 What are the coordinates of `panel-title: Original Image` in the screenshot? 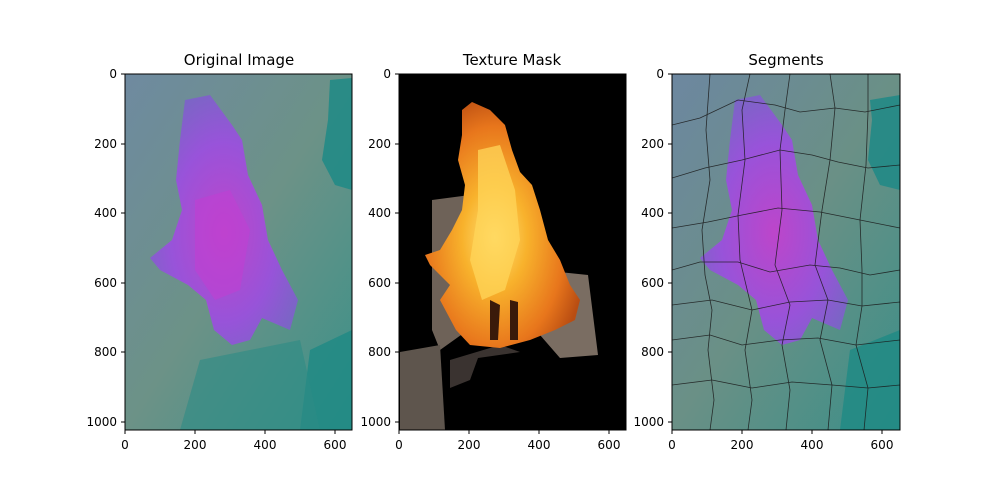 It's located at (239, 60).